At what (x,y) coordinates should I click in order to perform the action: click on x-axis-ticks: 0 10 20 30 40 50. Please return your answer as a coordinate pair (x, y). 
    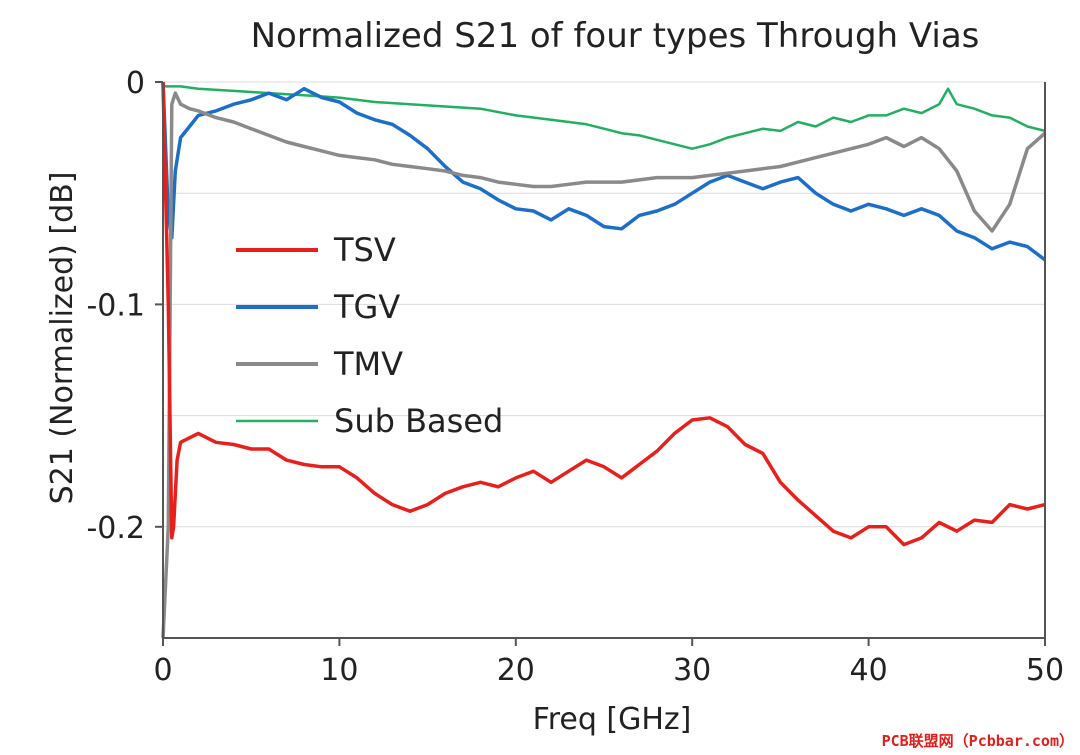
    Looking at the image, I should click on (608, 663).